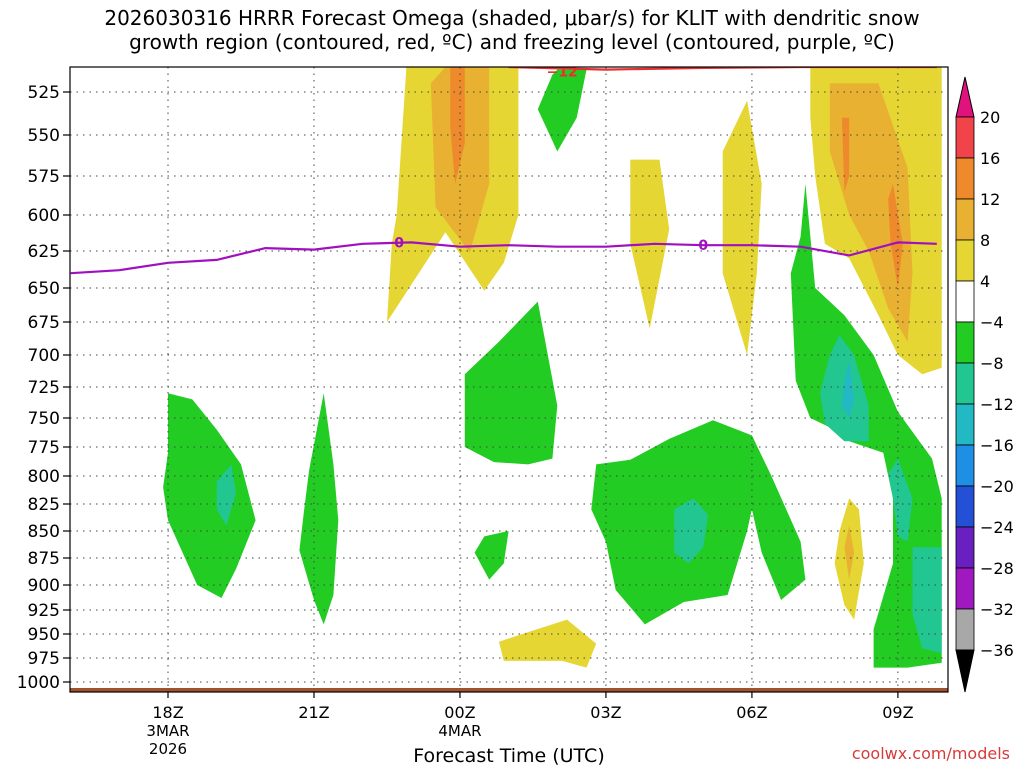 Image resolution: width=1024 pixels, height=768 pixels. I want to click on y-tick-label-525: 525, so click(44, 93).